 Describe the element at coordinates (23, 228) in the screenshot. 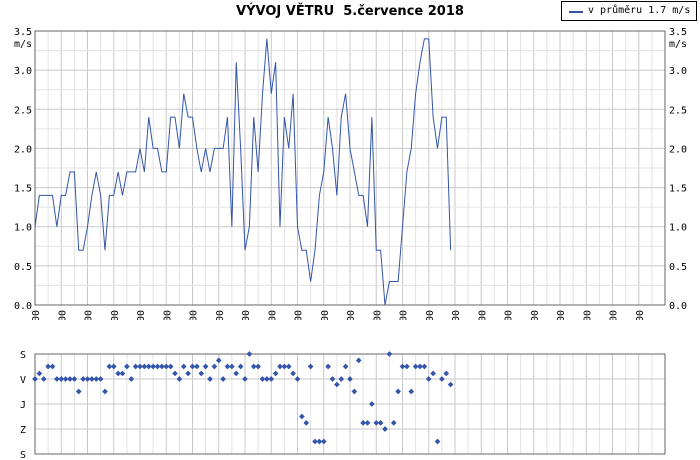

I see `y-tick-label-left: 1.0` at that location.